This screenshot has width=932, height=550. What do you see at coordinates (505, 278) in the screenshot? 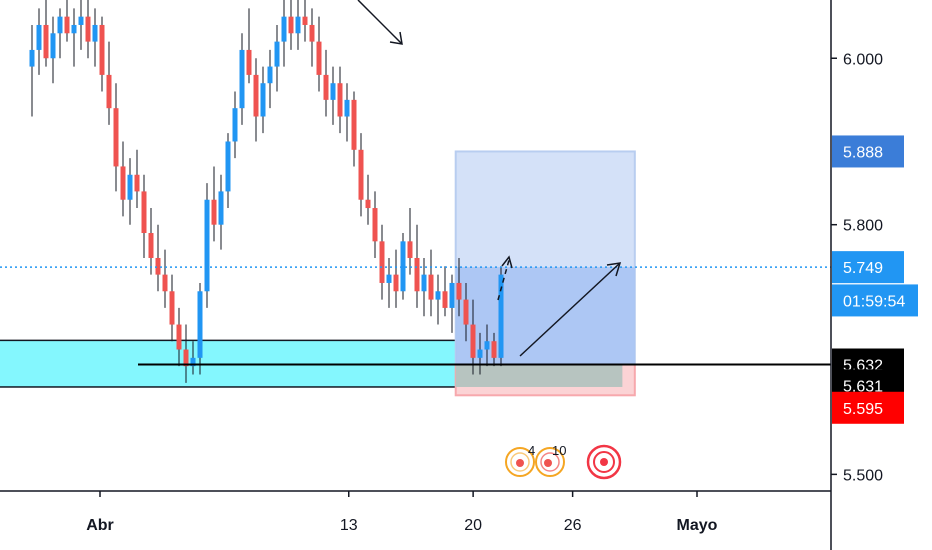
I see `projection-dashed-arrow` at bounding box center [505, 278].